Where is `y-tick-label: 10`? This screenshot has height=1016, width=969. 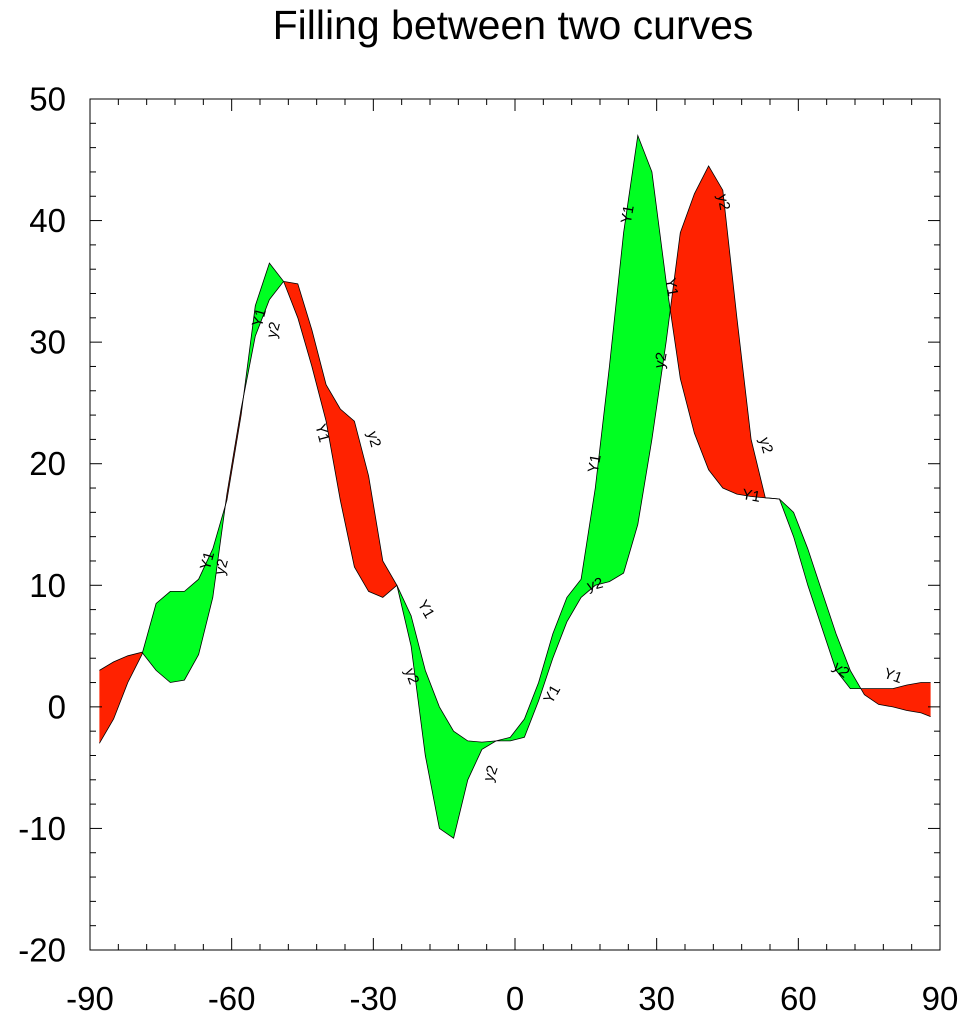 y-tick-label: 10 is located at coordinates (47, 585).